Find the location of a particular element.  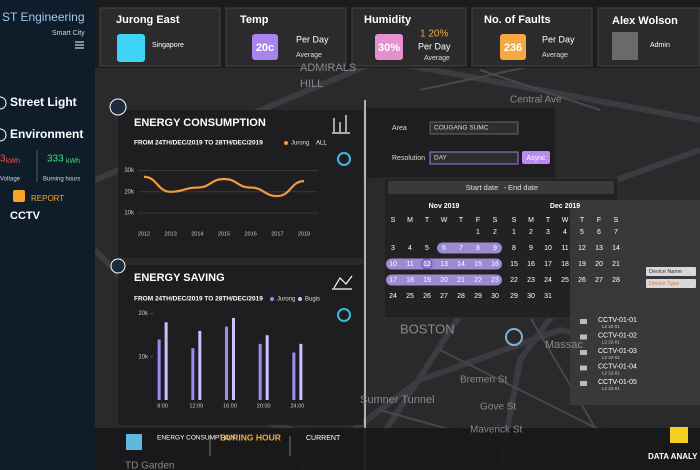

x-tick-label: 2017 is located at coordinates (277, 234).